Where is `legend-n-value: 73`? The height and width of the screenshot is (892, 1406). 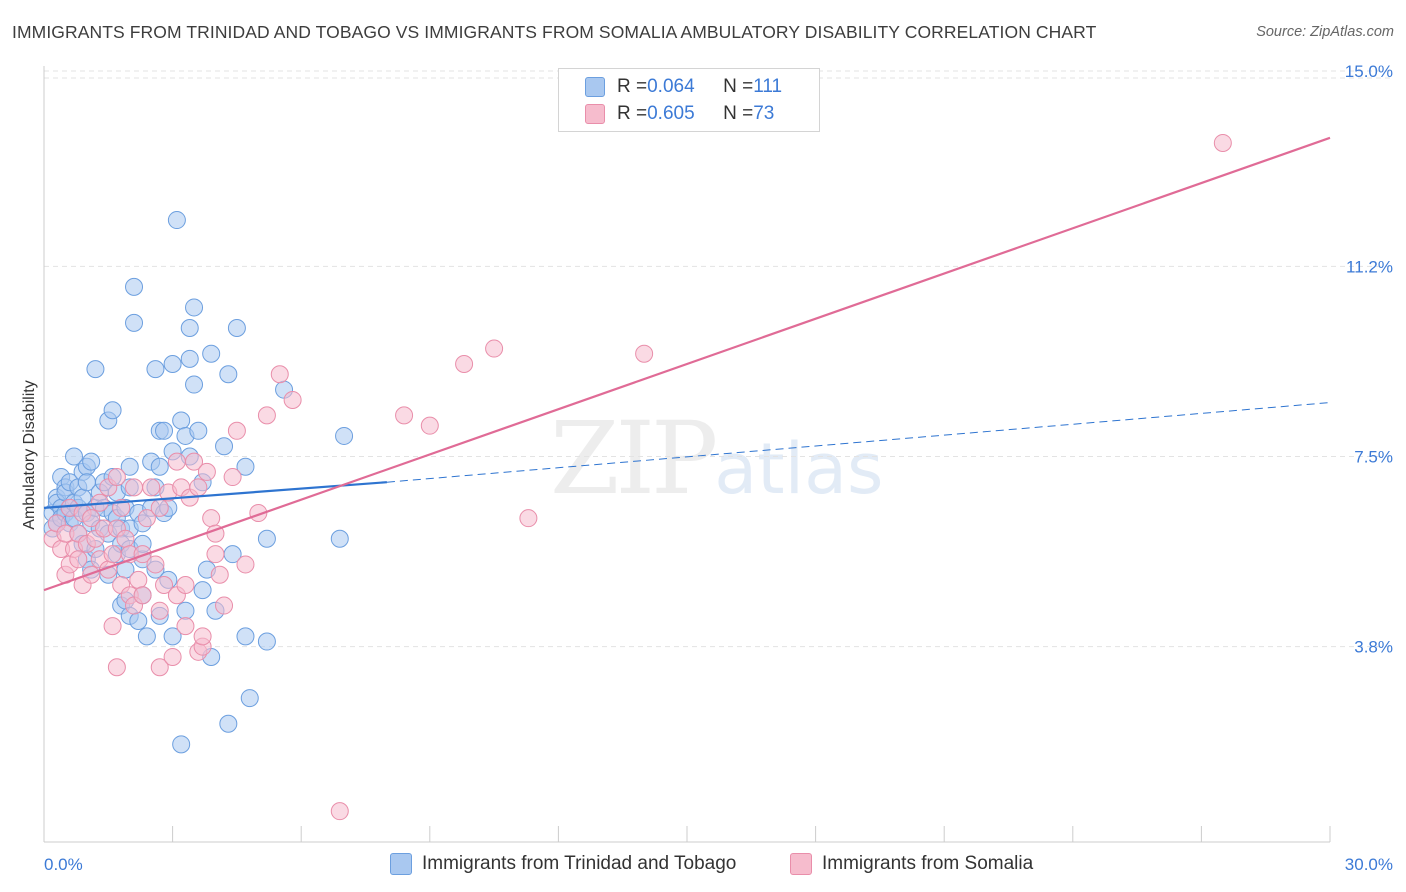
legend-n-value: 73 is located at coordinates (764, 113).